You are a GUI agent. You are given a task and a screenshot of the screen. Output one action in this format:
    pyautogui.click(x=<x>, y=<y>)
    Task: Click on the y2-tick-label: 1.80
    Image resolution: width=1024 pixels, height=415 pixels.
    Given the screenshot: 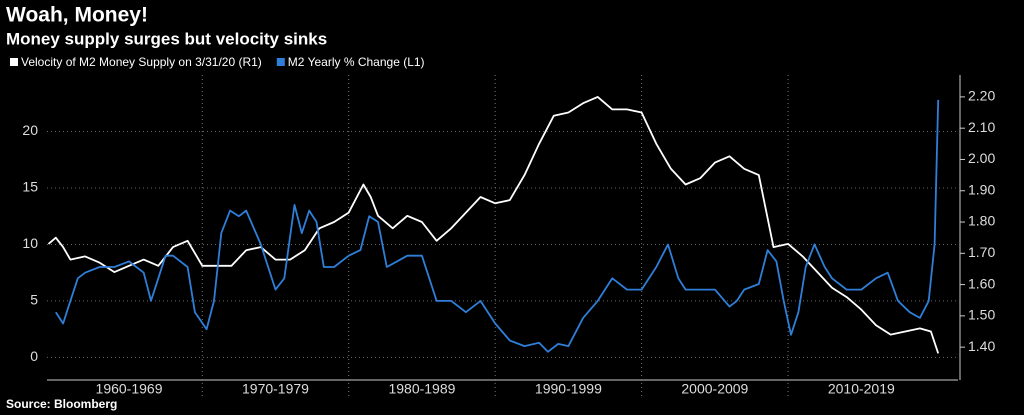 What is the action you would take?
    pyautogui.click(x=981, y=221)
    